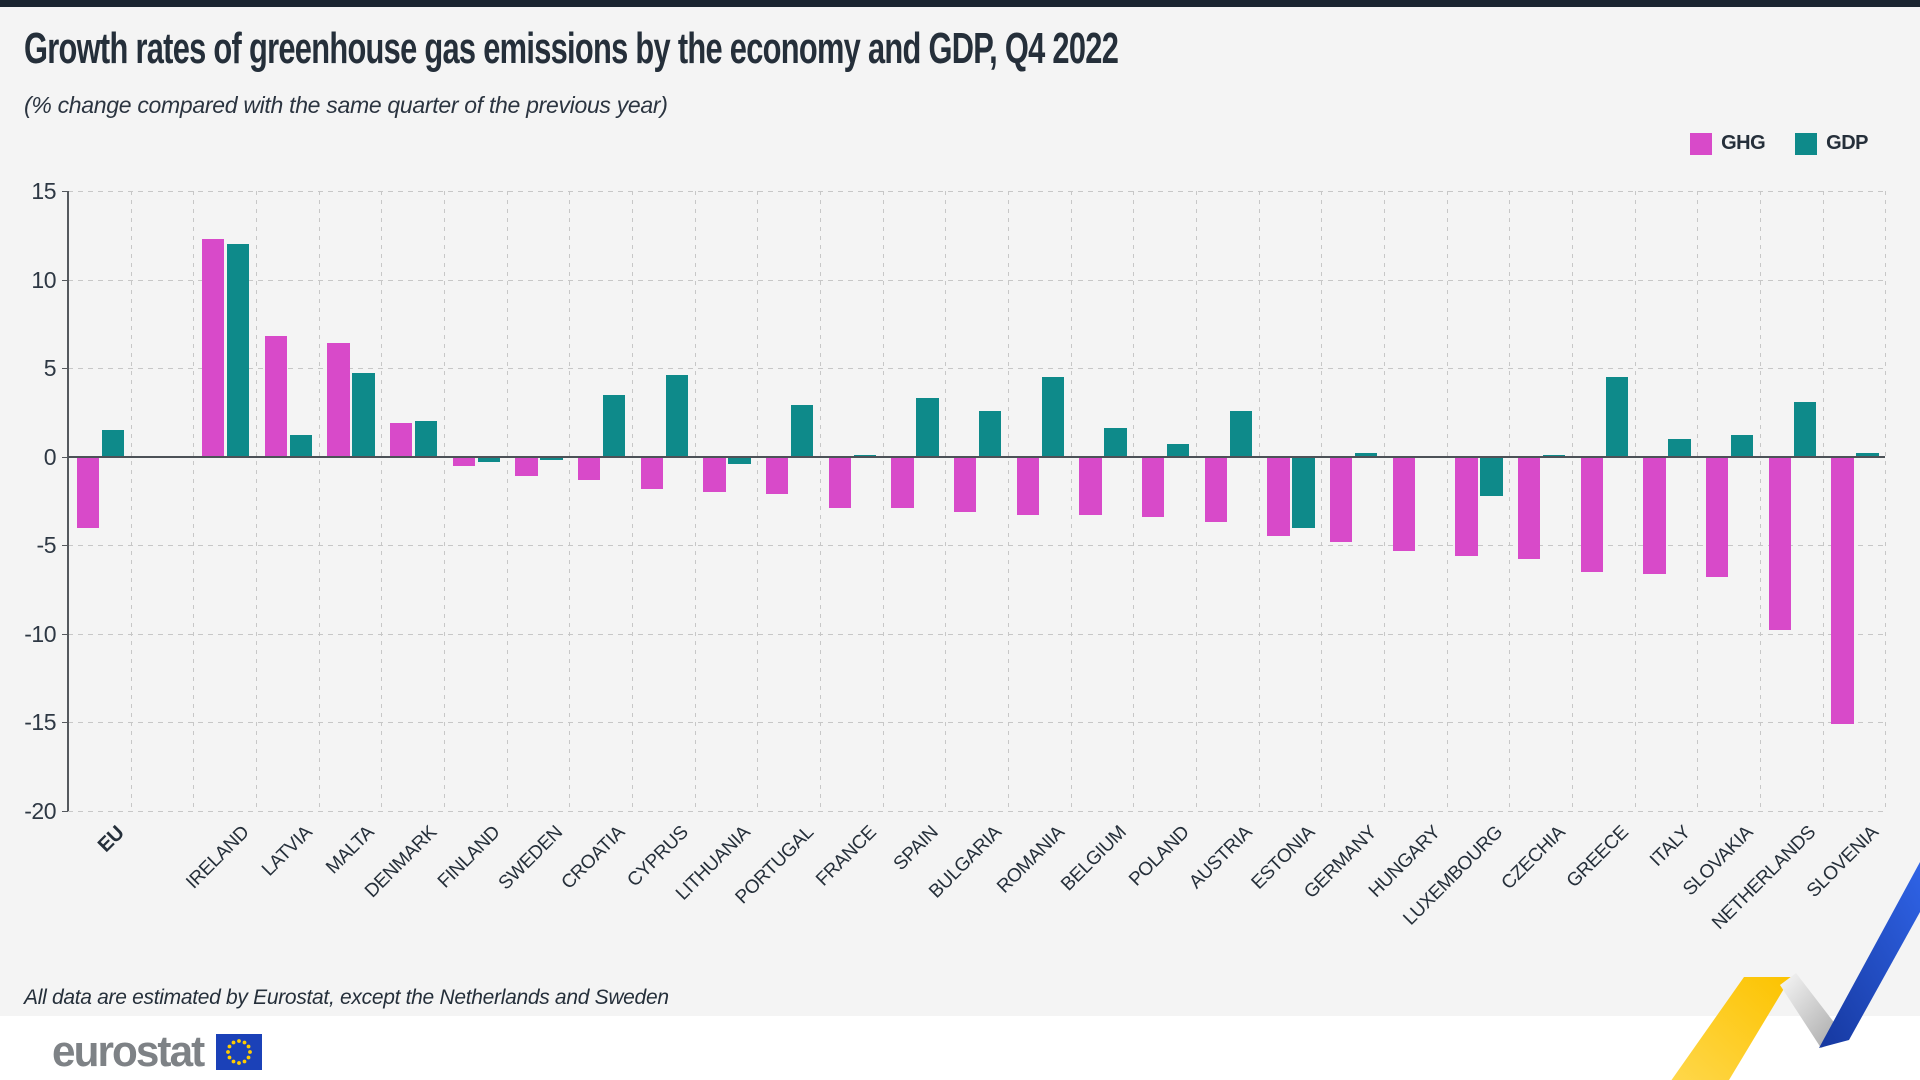 The height and width of the screenshot is (1080, 1920). Describe the element at coordinates (1842, 590) in the screenshot. I see `bar-ghg-slovenia` at that location.